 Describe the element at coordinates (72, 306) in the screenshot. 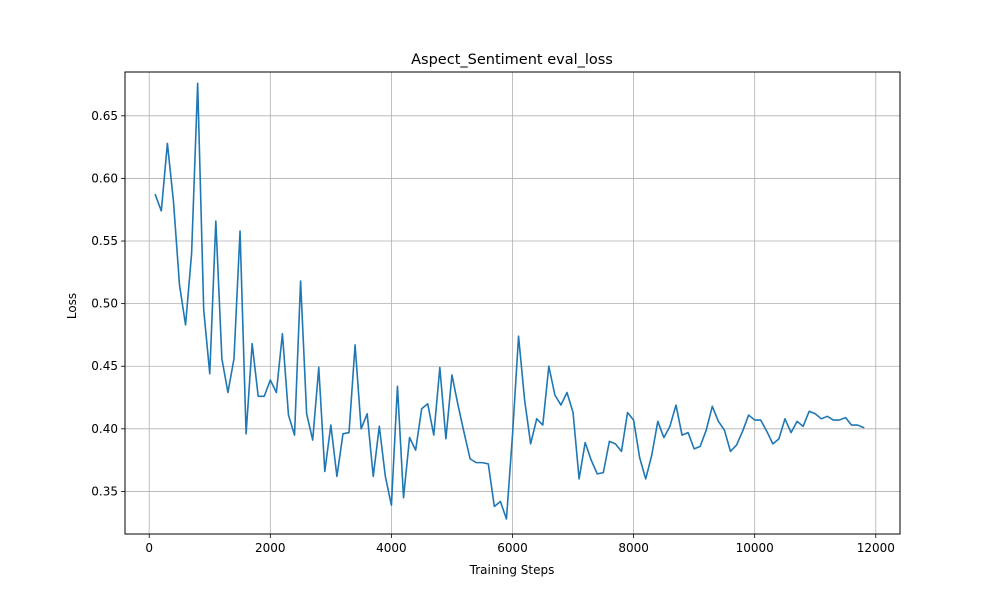

I see `y-axis-label: Loss` at that location.